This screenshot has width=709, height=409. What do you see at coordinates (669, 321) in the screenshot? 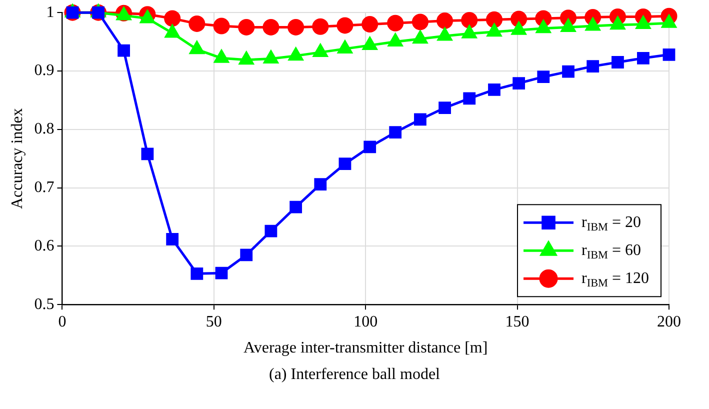
I see `x-tick-label: 200` at bounding box center [669, 321].